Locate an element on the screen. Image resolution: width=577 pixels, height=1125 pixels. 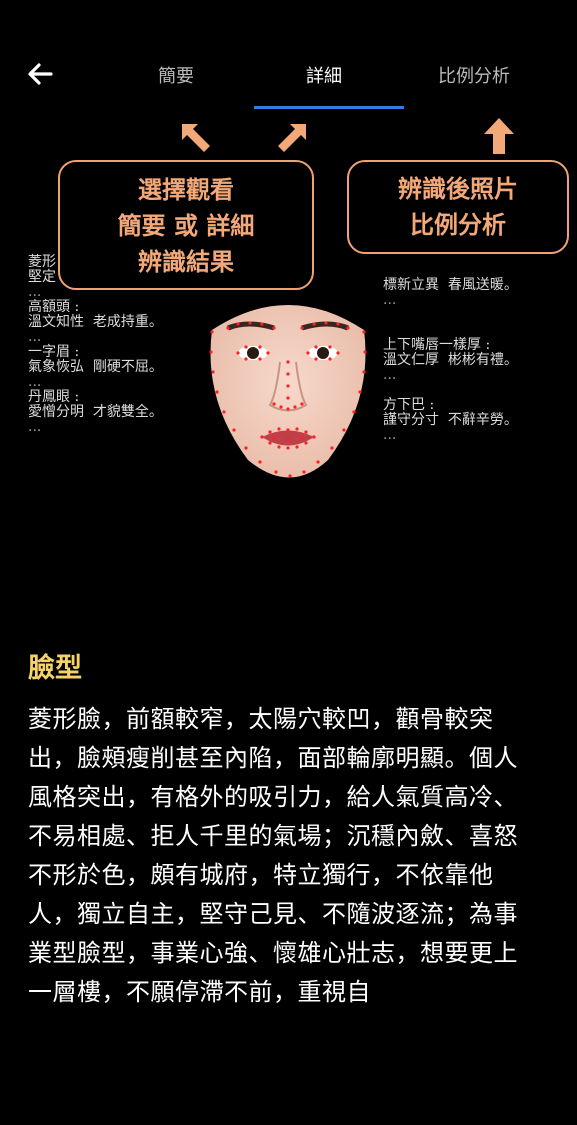
section-title: 臉型 is located at coordinates (55, 668).